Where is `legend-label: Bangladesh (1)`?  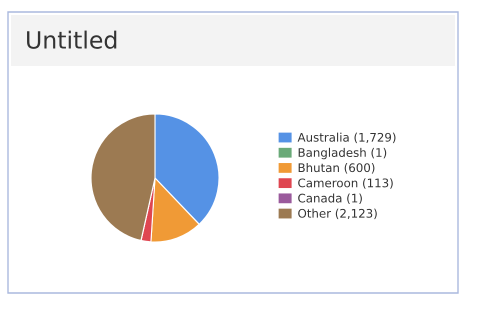
legend-label: Bangladesh (1) is located at coordinates (342, 154).